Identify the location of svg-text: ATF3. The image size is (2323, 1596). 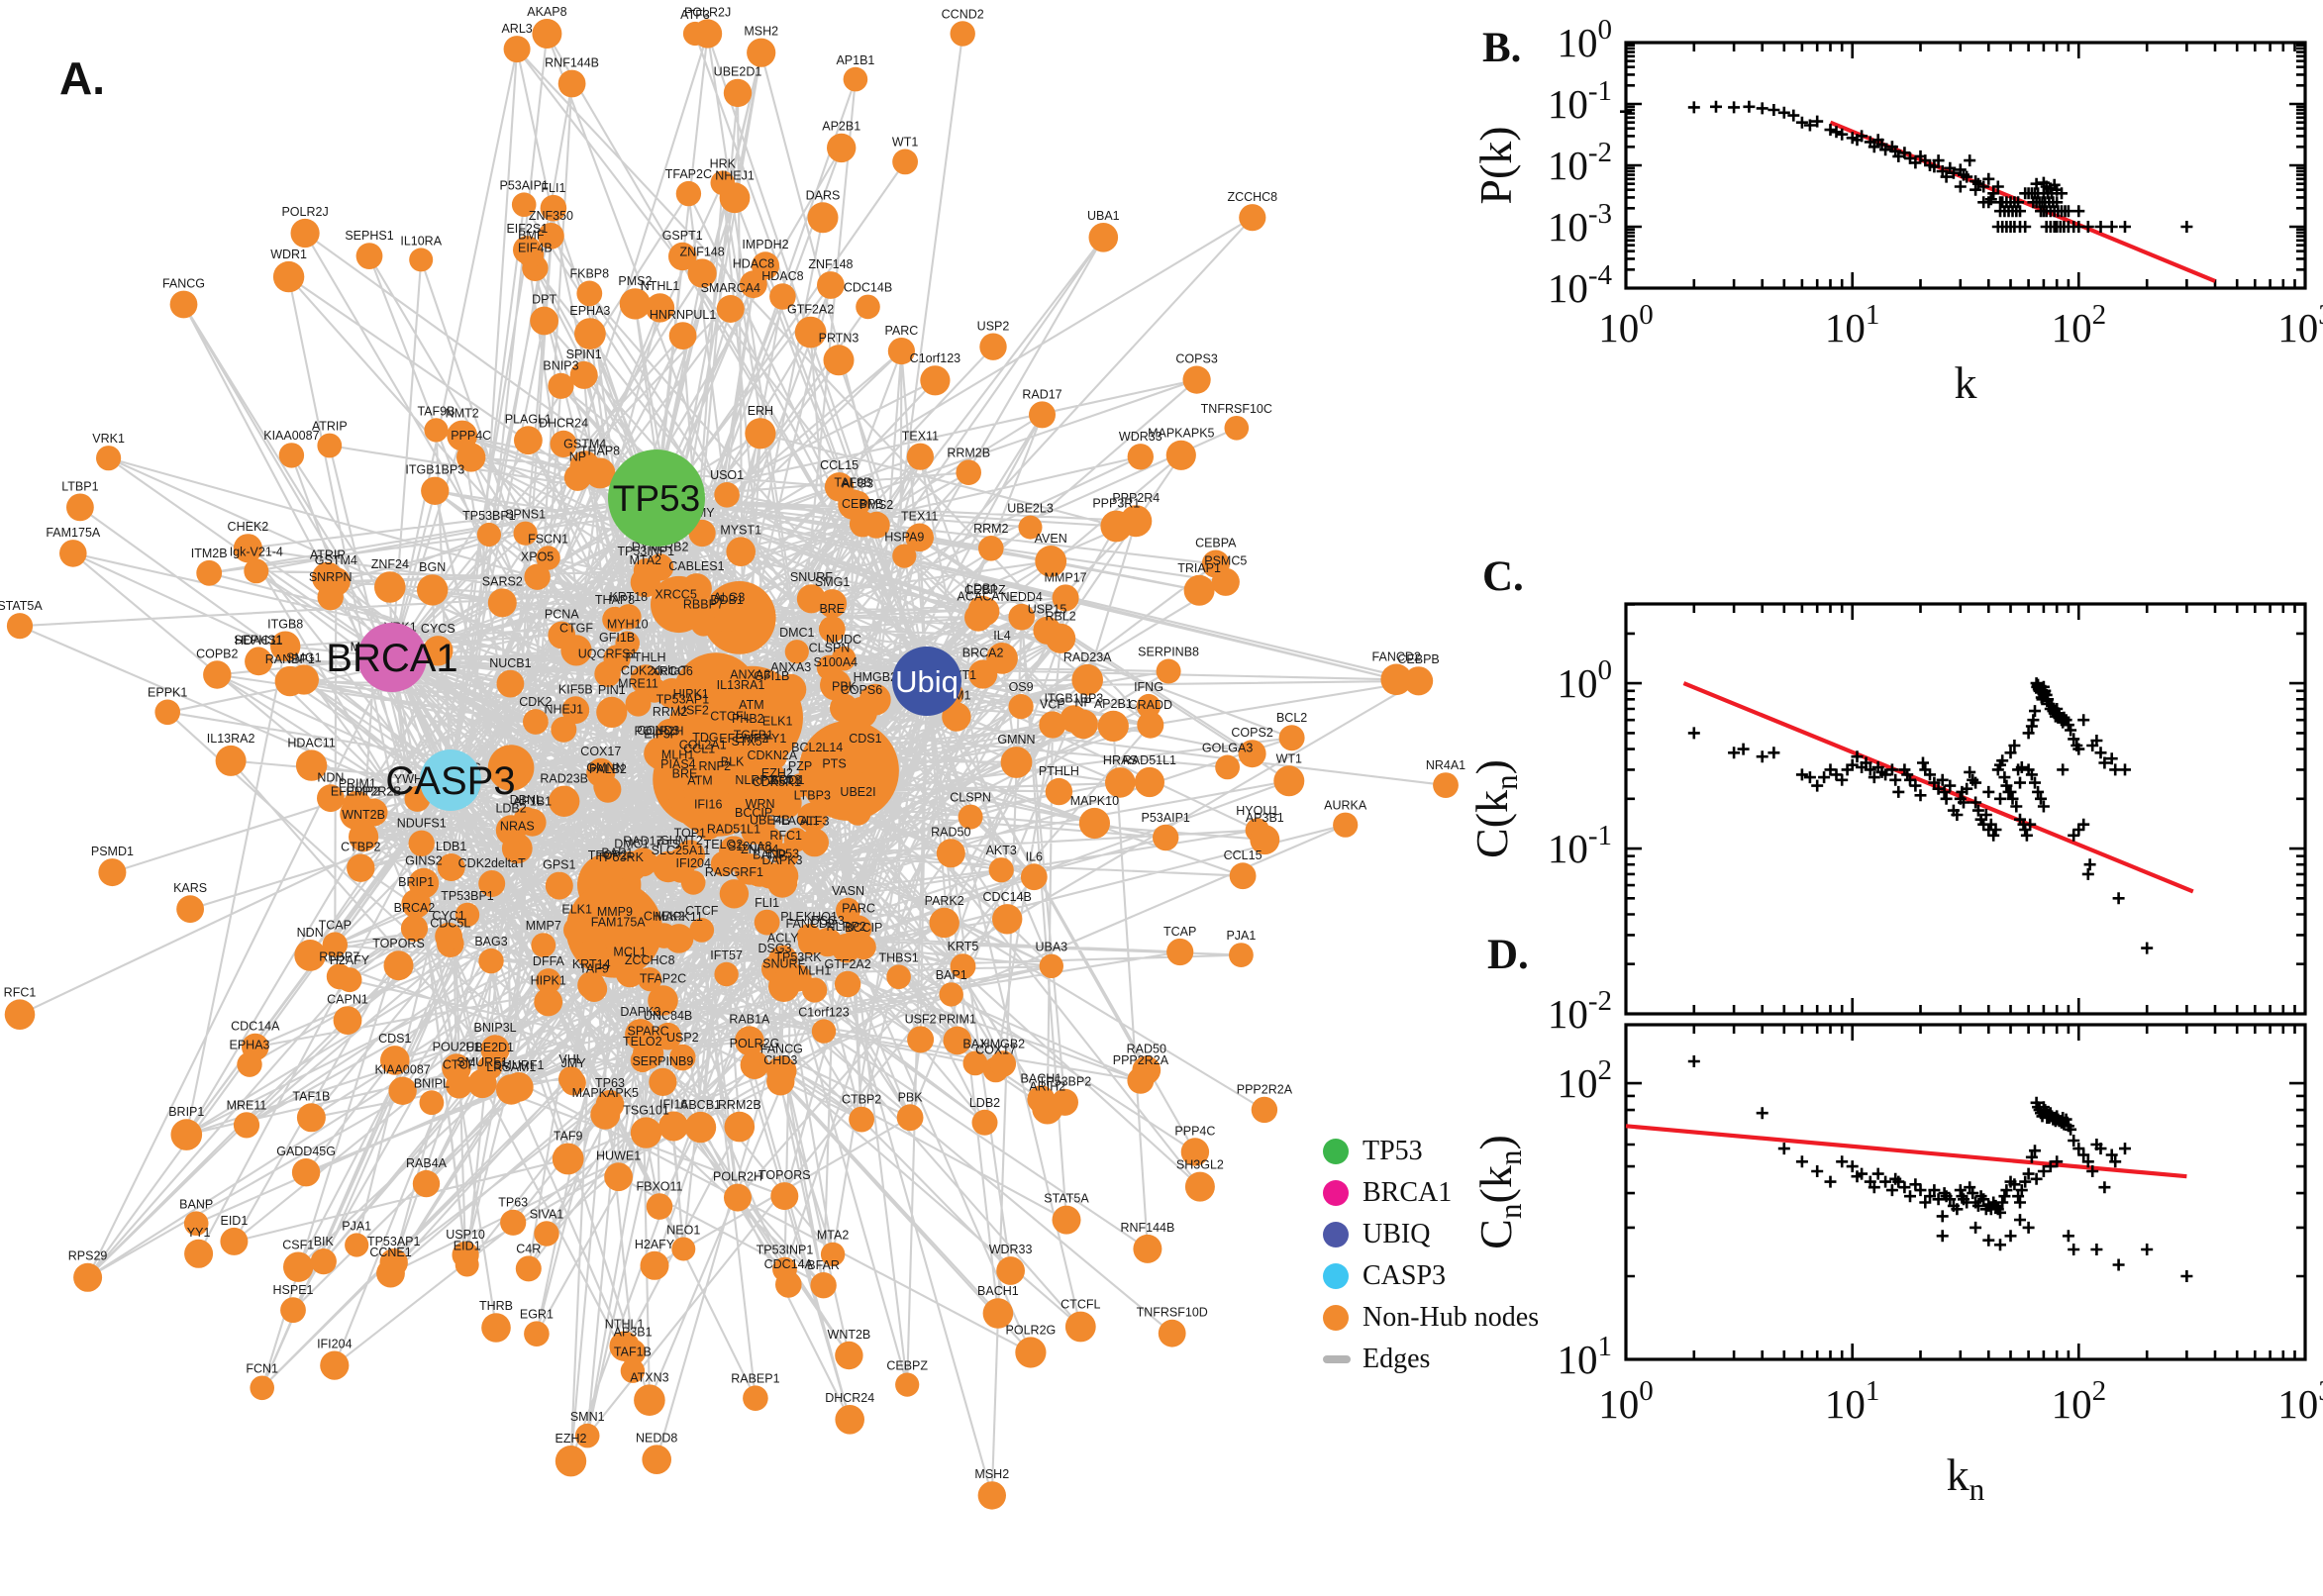
(815, 822).